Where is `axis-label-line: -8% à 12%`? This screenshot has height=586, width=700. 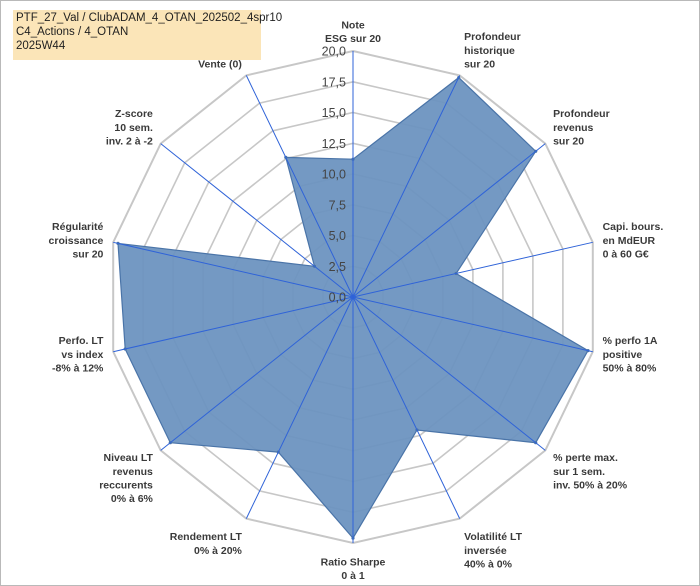
axis-label-line: -8% à 12% is located at coordinates (78, 368).